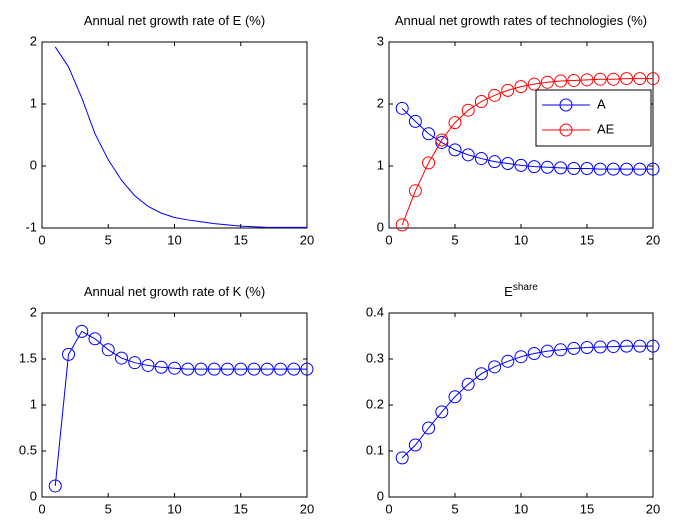 This screenshot has width=698, height=520. I want to click on chart-title: Eshare, so click(521, 291).